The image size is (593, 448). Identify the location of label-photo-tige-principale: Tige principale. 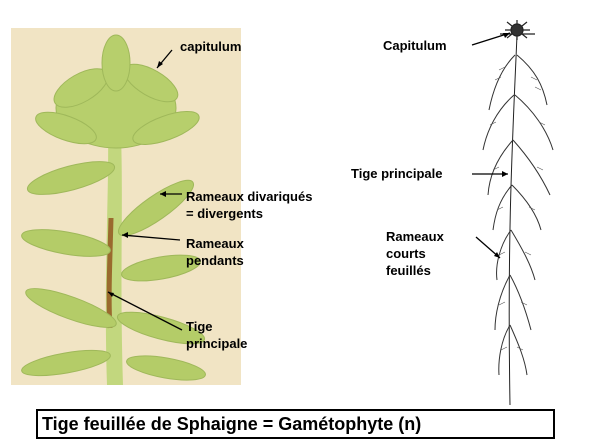
(217, 335).